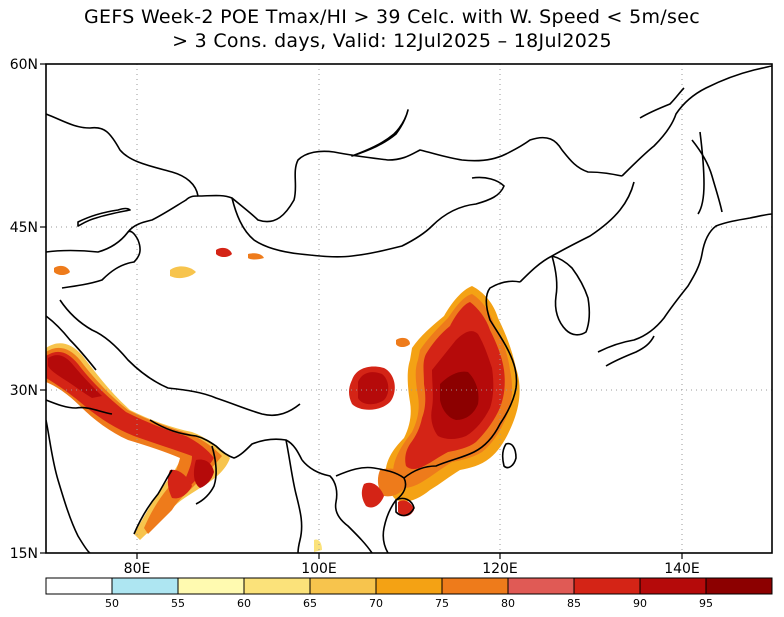  Describe the element at coordinates (682, 569) in the screenshot. I see `x-tick-label: 140E` at that location.